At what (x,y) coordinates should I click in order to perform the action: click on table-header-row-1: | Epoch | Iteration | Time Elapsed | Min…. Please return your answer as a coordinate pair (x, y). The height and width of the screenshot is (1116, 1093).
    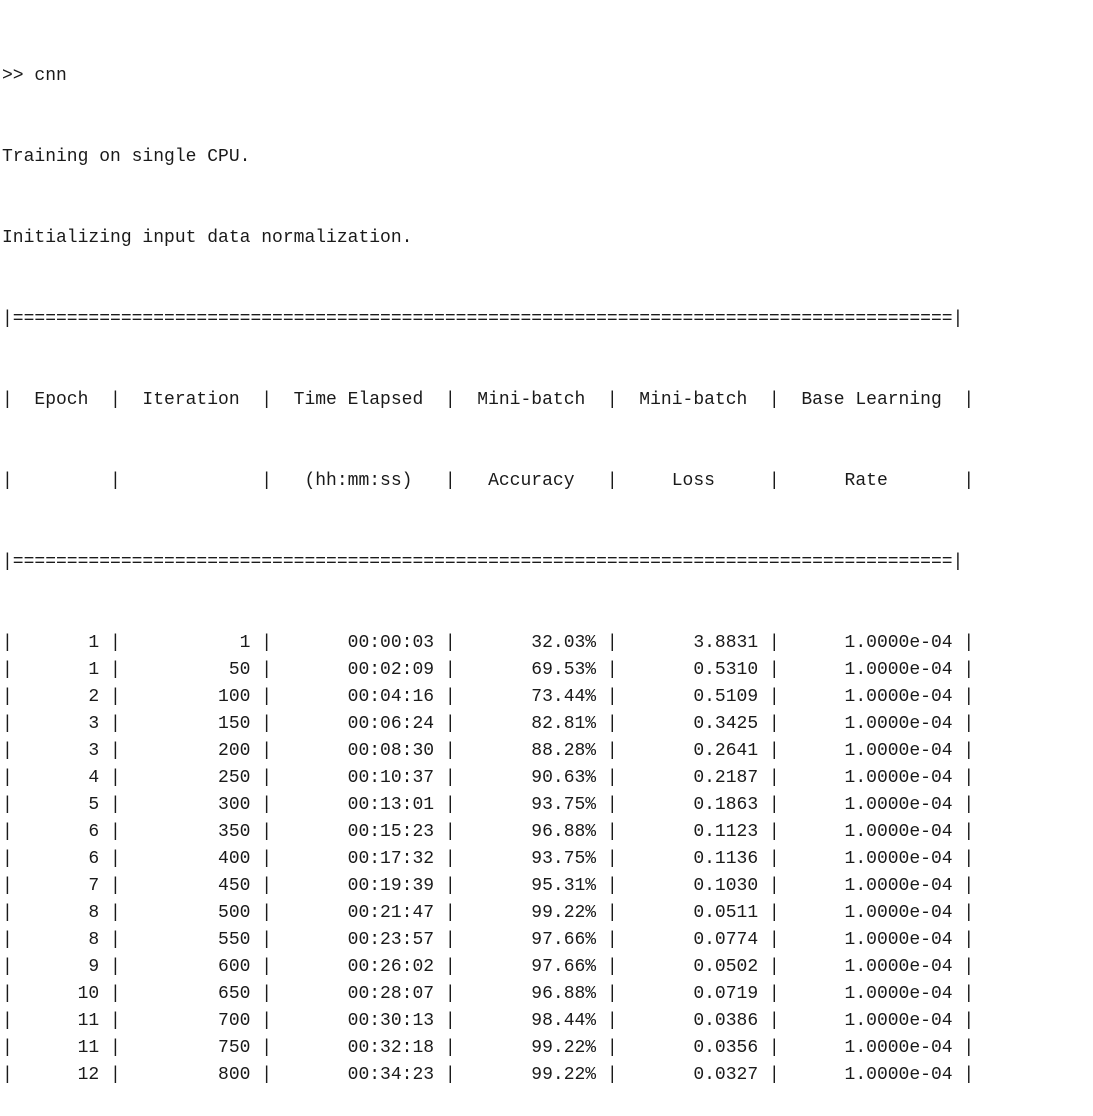
    Looking at the image, I should click on (488, 400).